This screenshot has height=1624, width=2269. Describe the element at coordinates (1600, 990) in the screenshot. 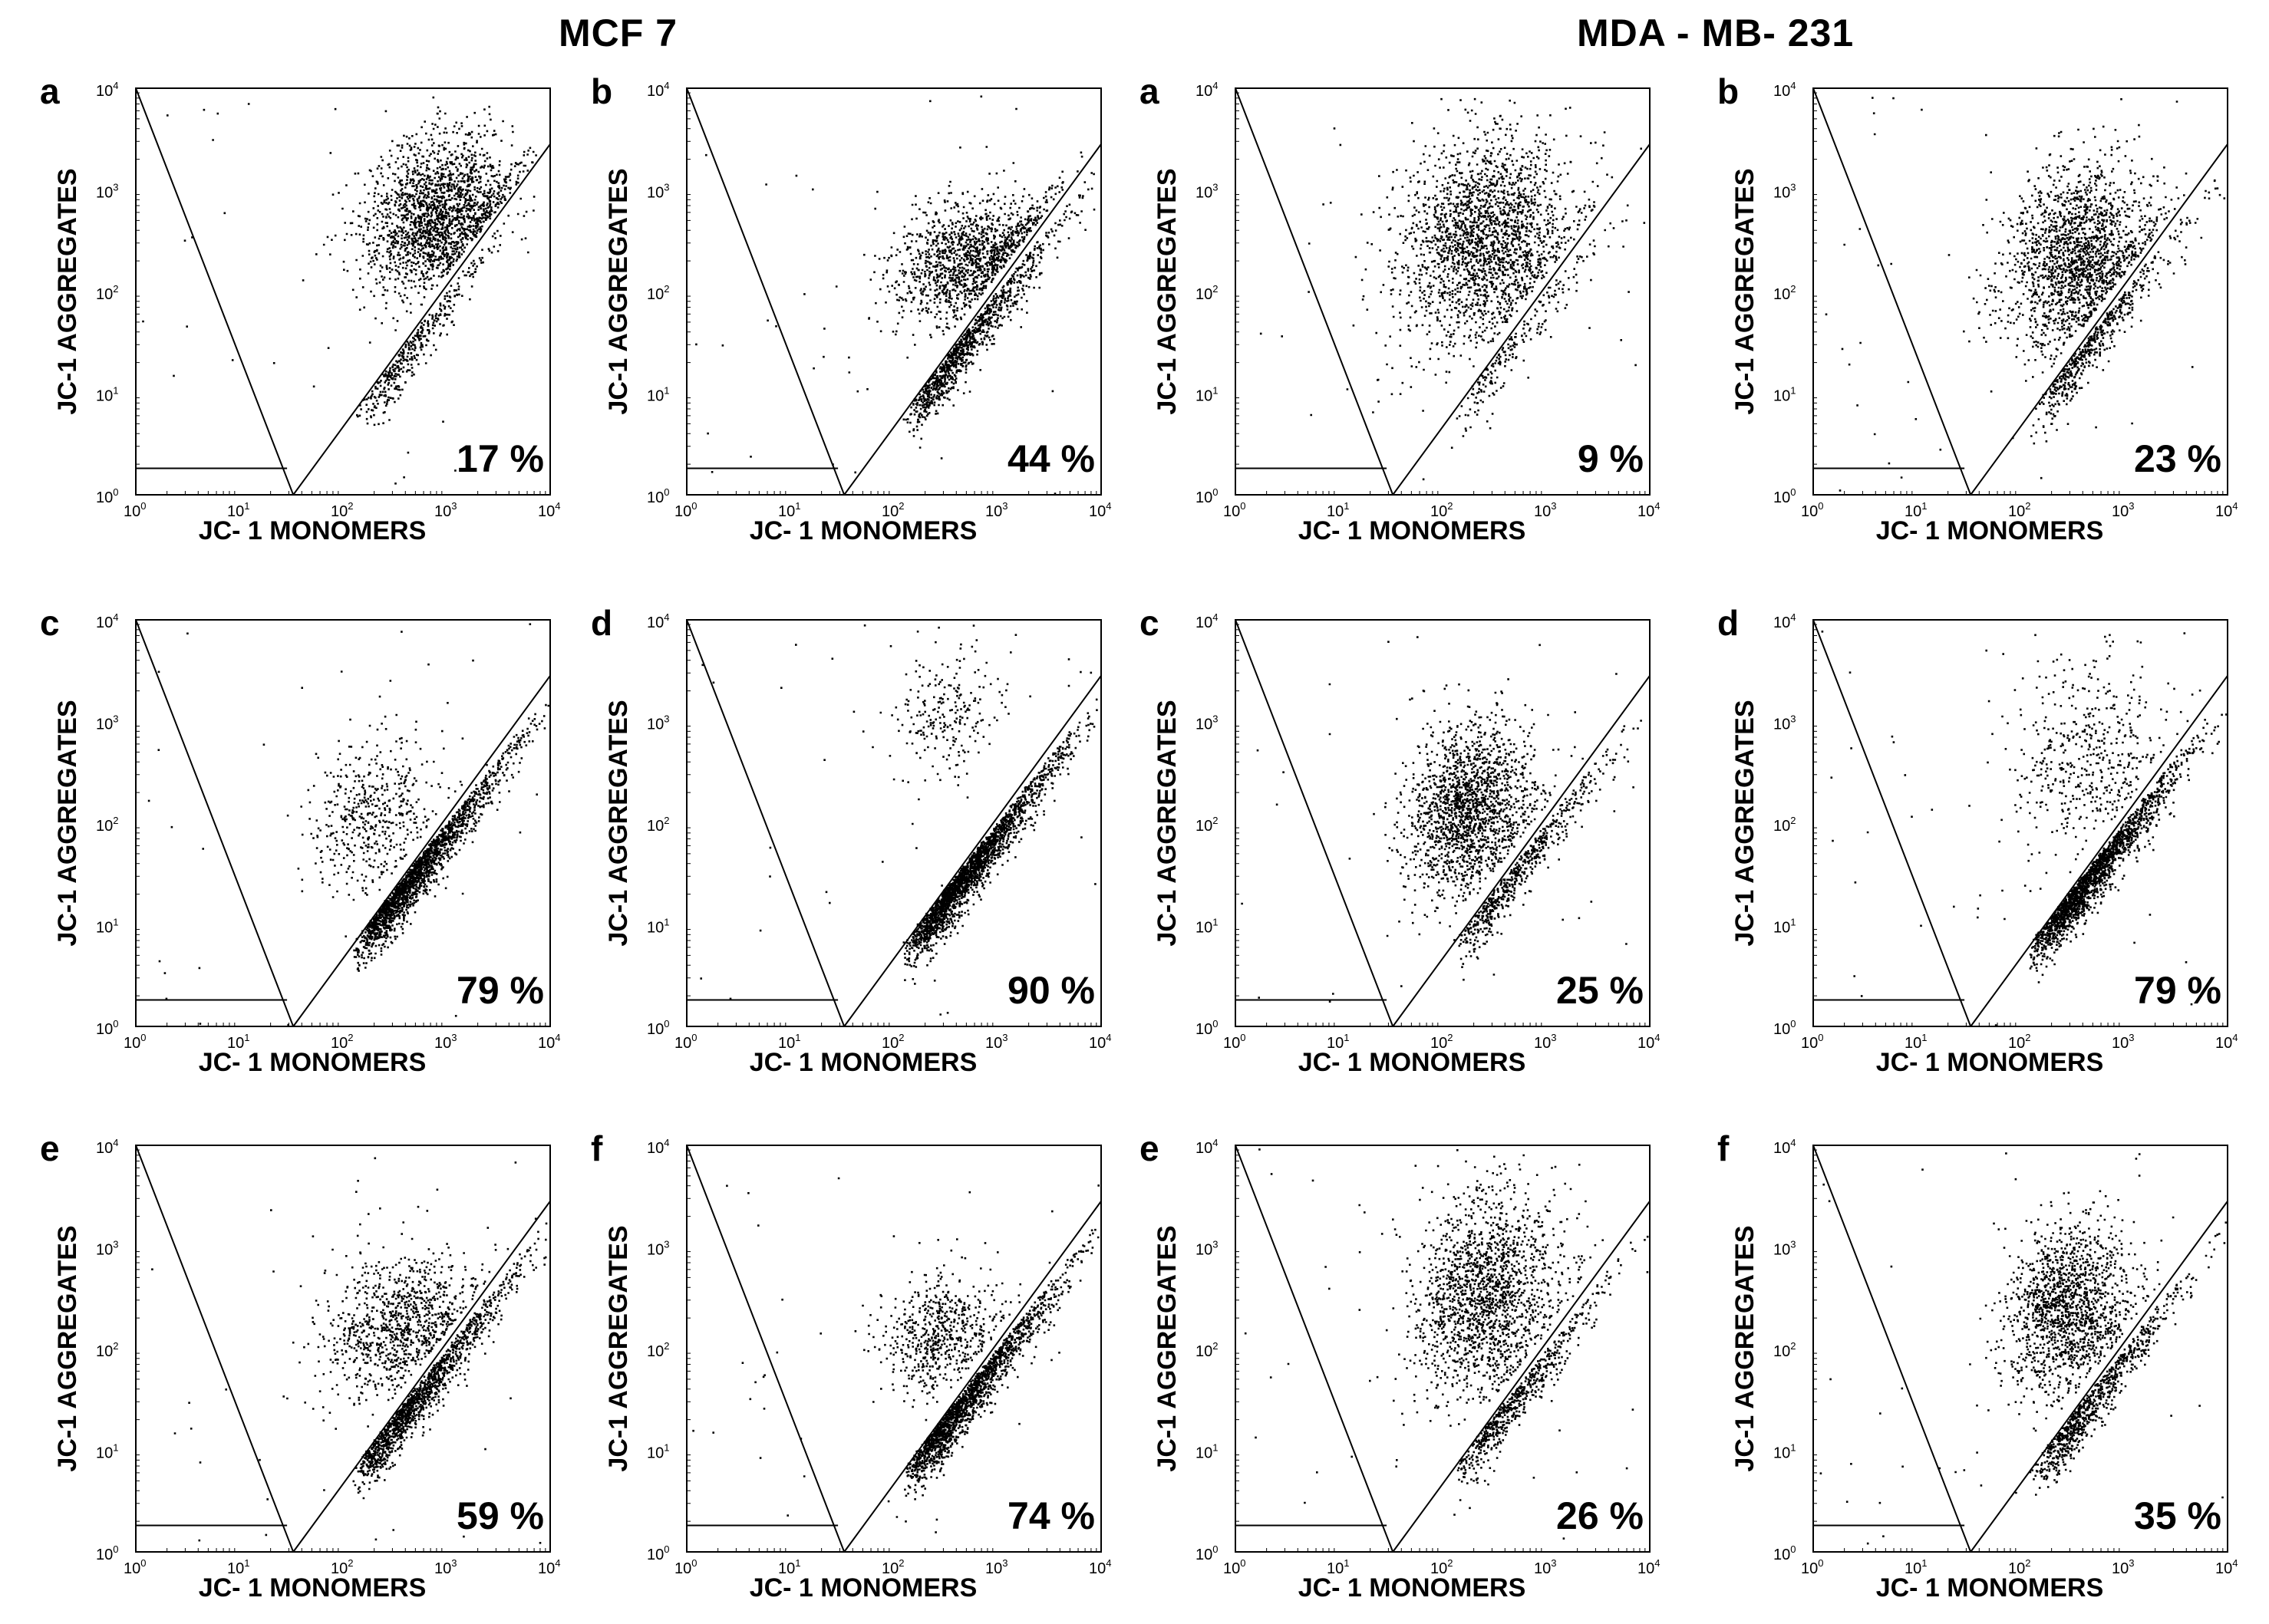

I see `percent-label: 25 %` at that location.